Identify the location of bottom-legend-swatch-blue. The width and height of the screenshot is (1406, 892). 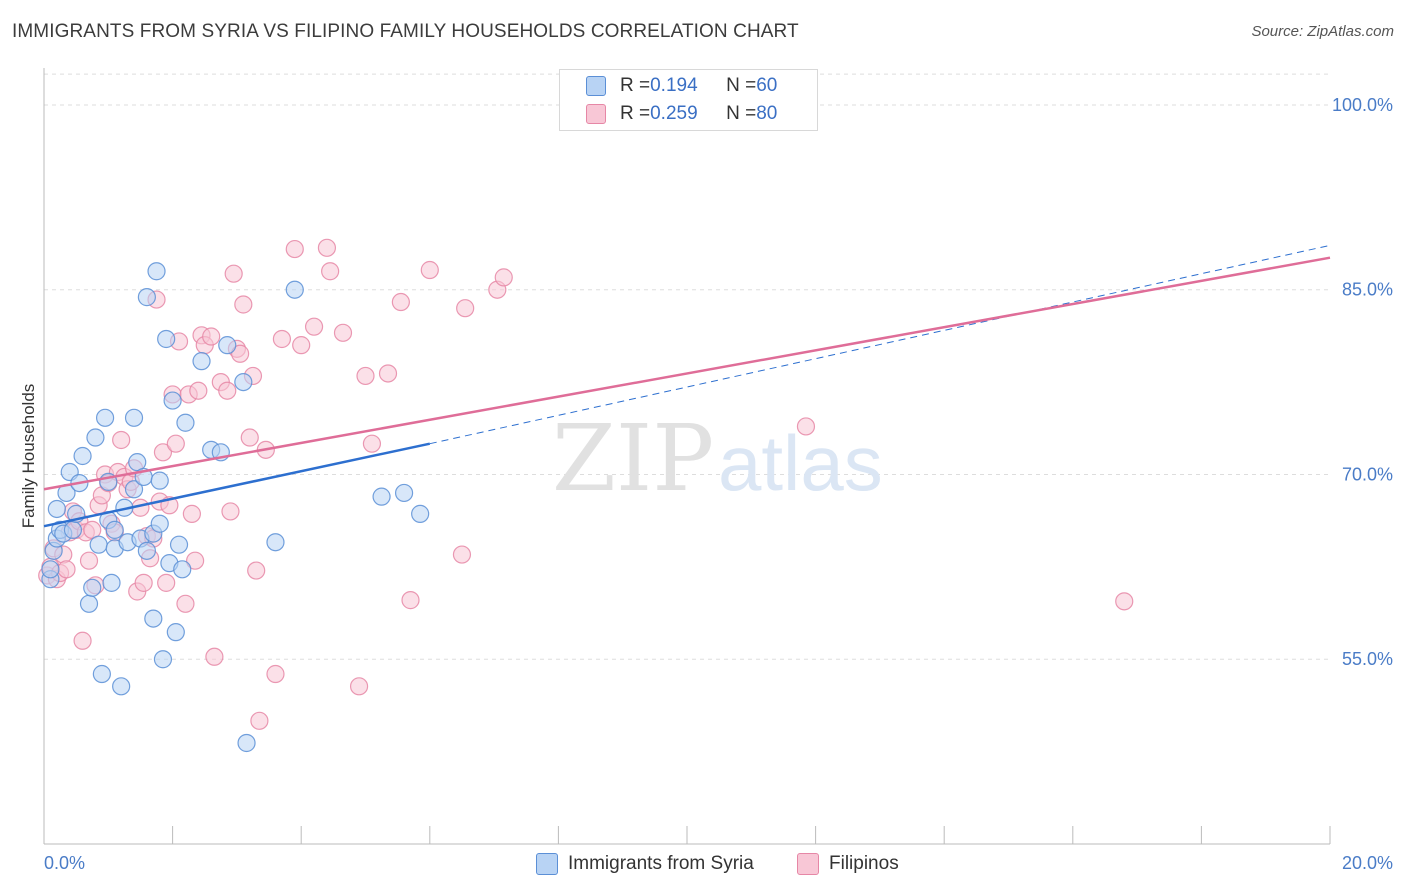
(547, 864).